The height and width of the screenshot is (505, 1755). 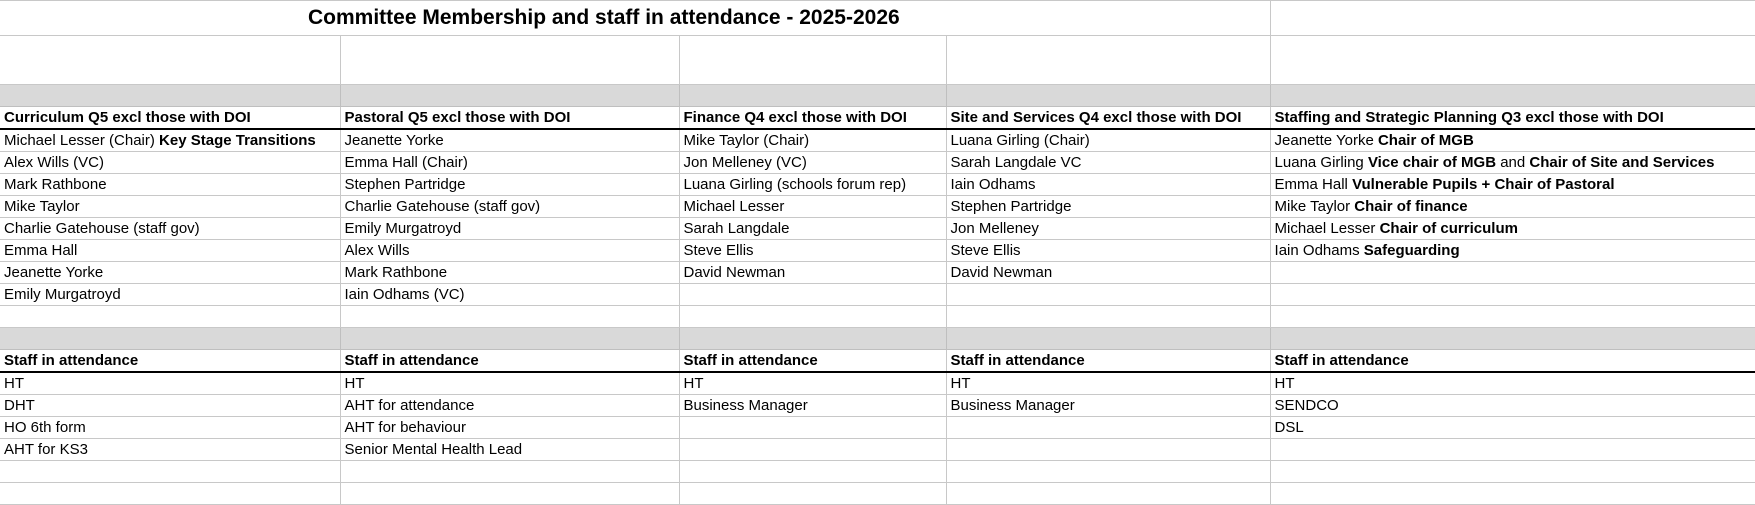 What do you see at coordinates (812, 228) in the screenshot?
I see `member-cell: Sarah Langdale` at bounding box center [812, 228].